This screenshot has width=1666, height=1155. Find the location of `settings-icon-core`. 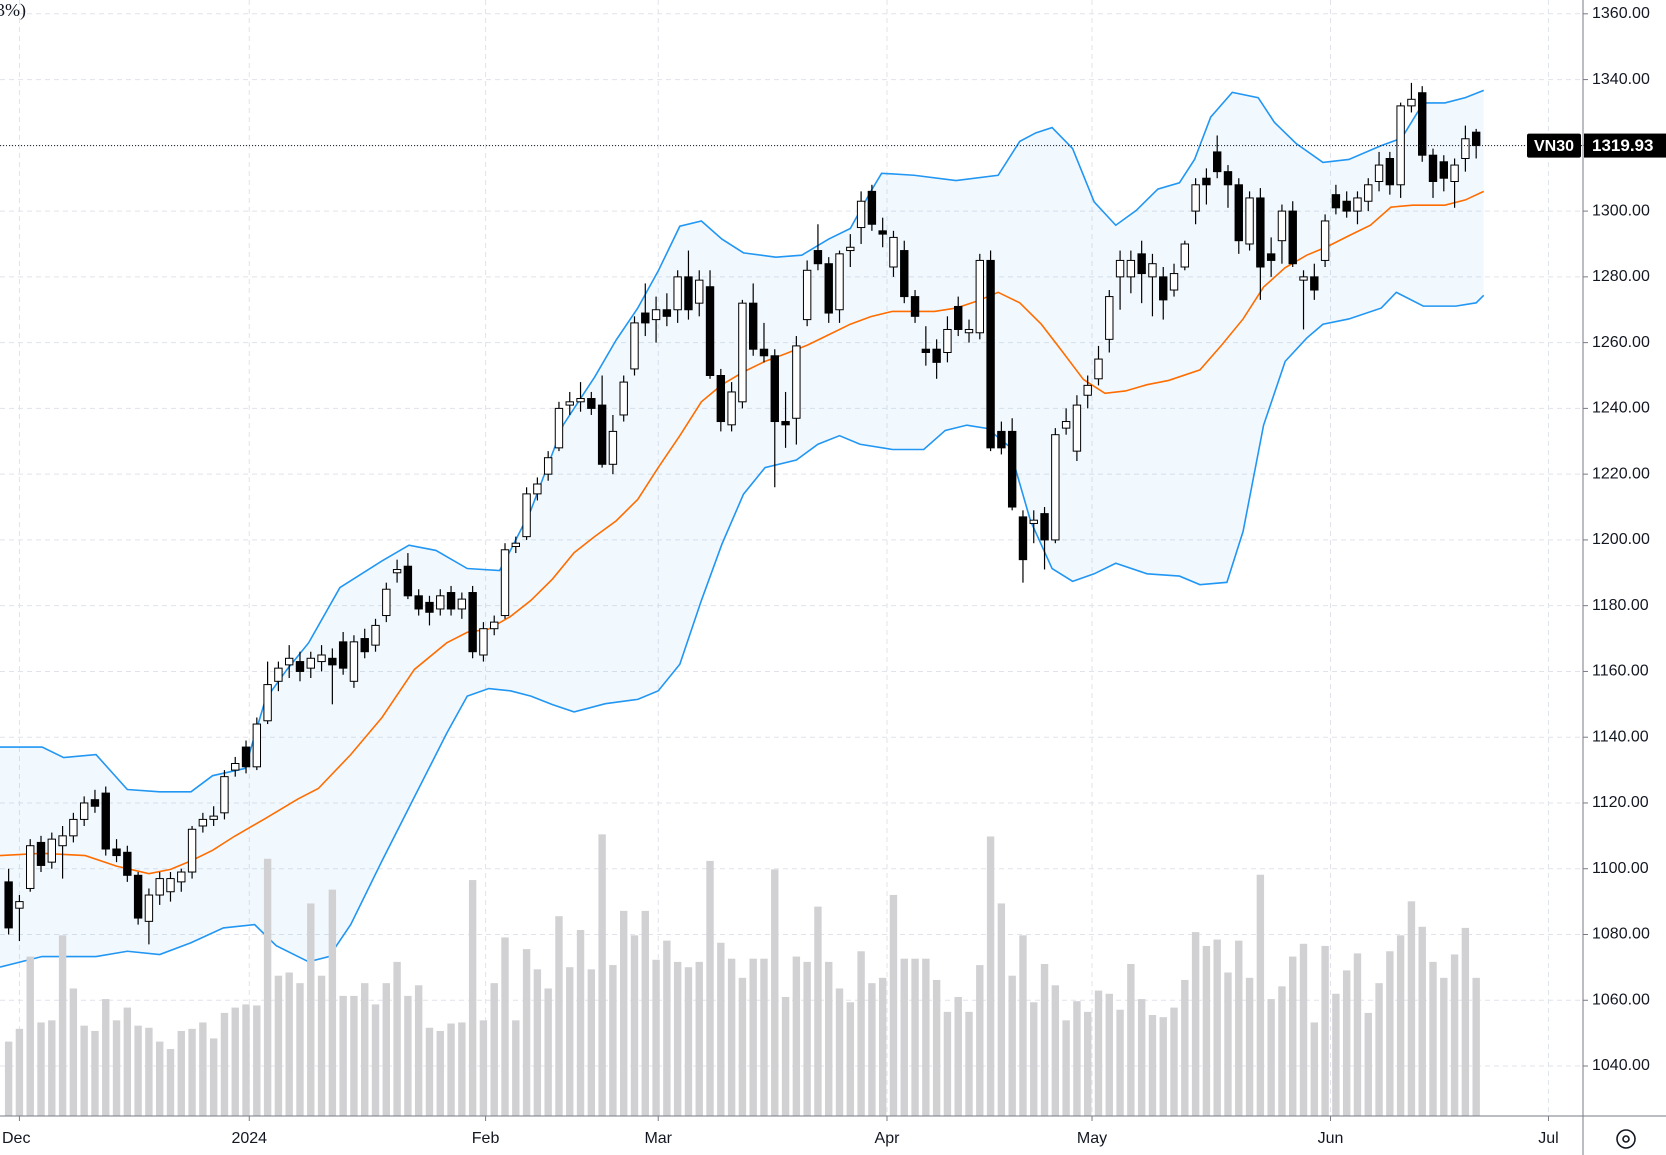

settings-icon-core is located at coordinates (1626, 1139).